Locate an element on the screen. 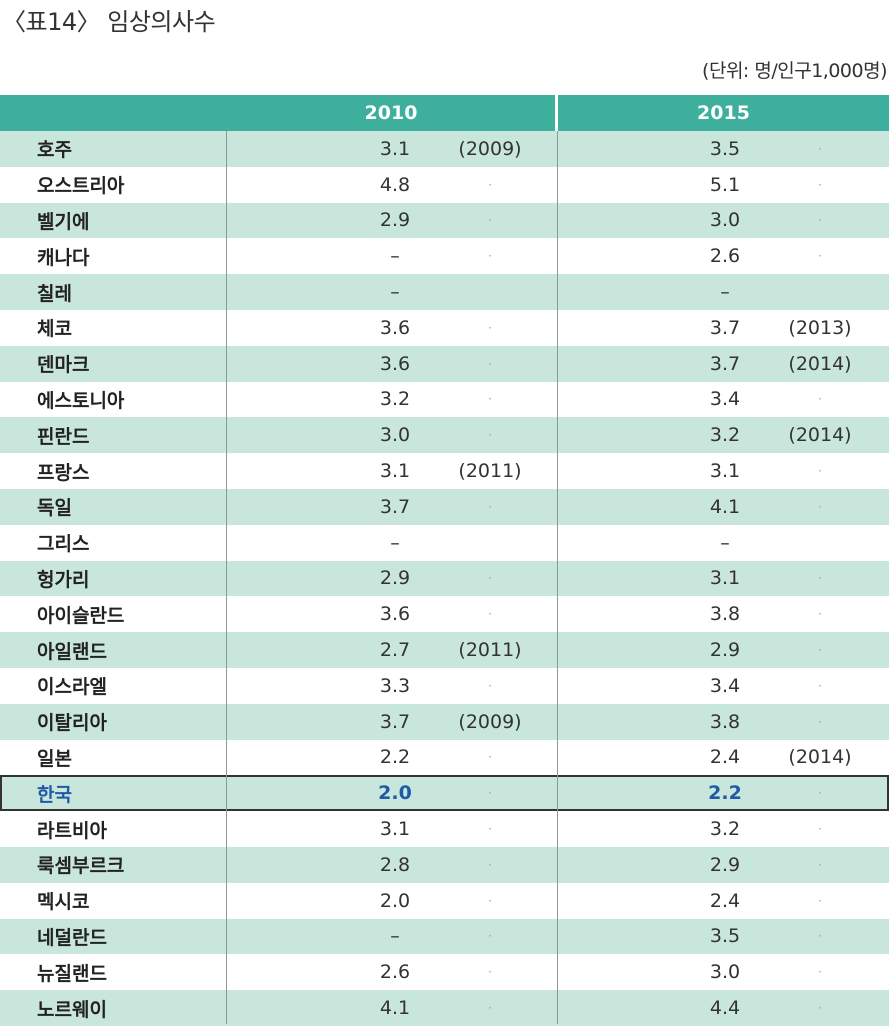 The image size is (889, 1026). value-2010: 3.2 is located at coordinates (395, 399).